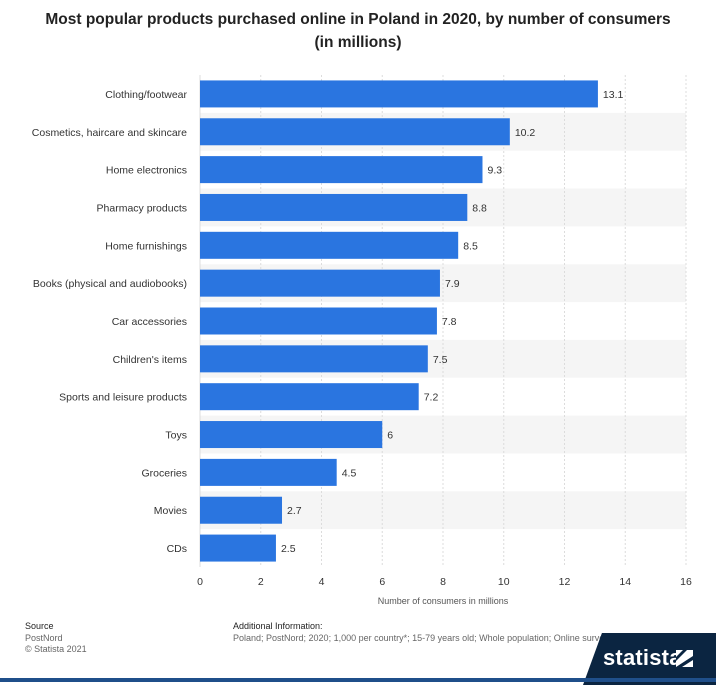 Image resolution: width=716 pixels, height=685 pixels. What do you see at coordinates (44, 637) in the screenshot?
I see `source-name: PostNord` at bounding box center [44, 637].